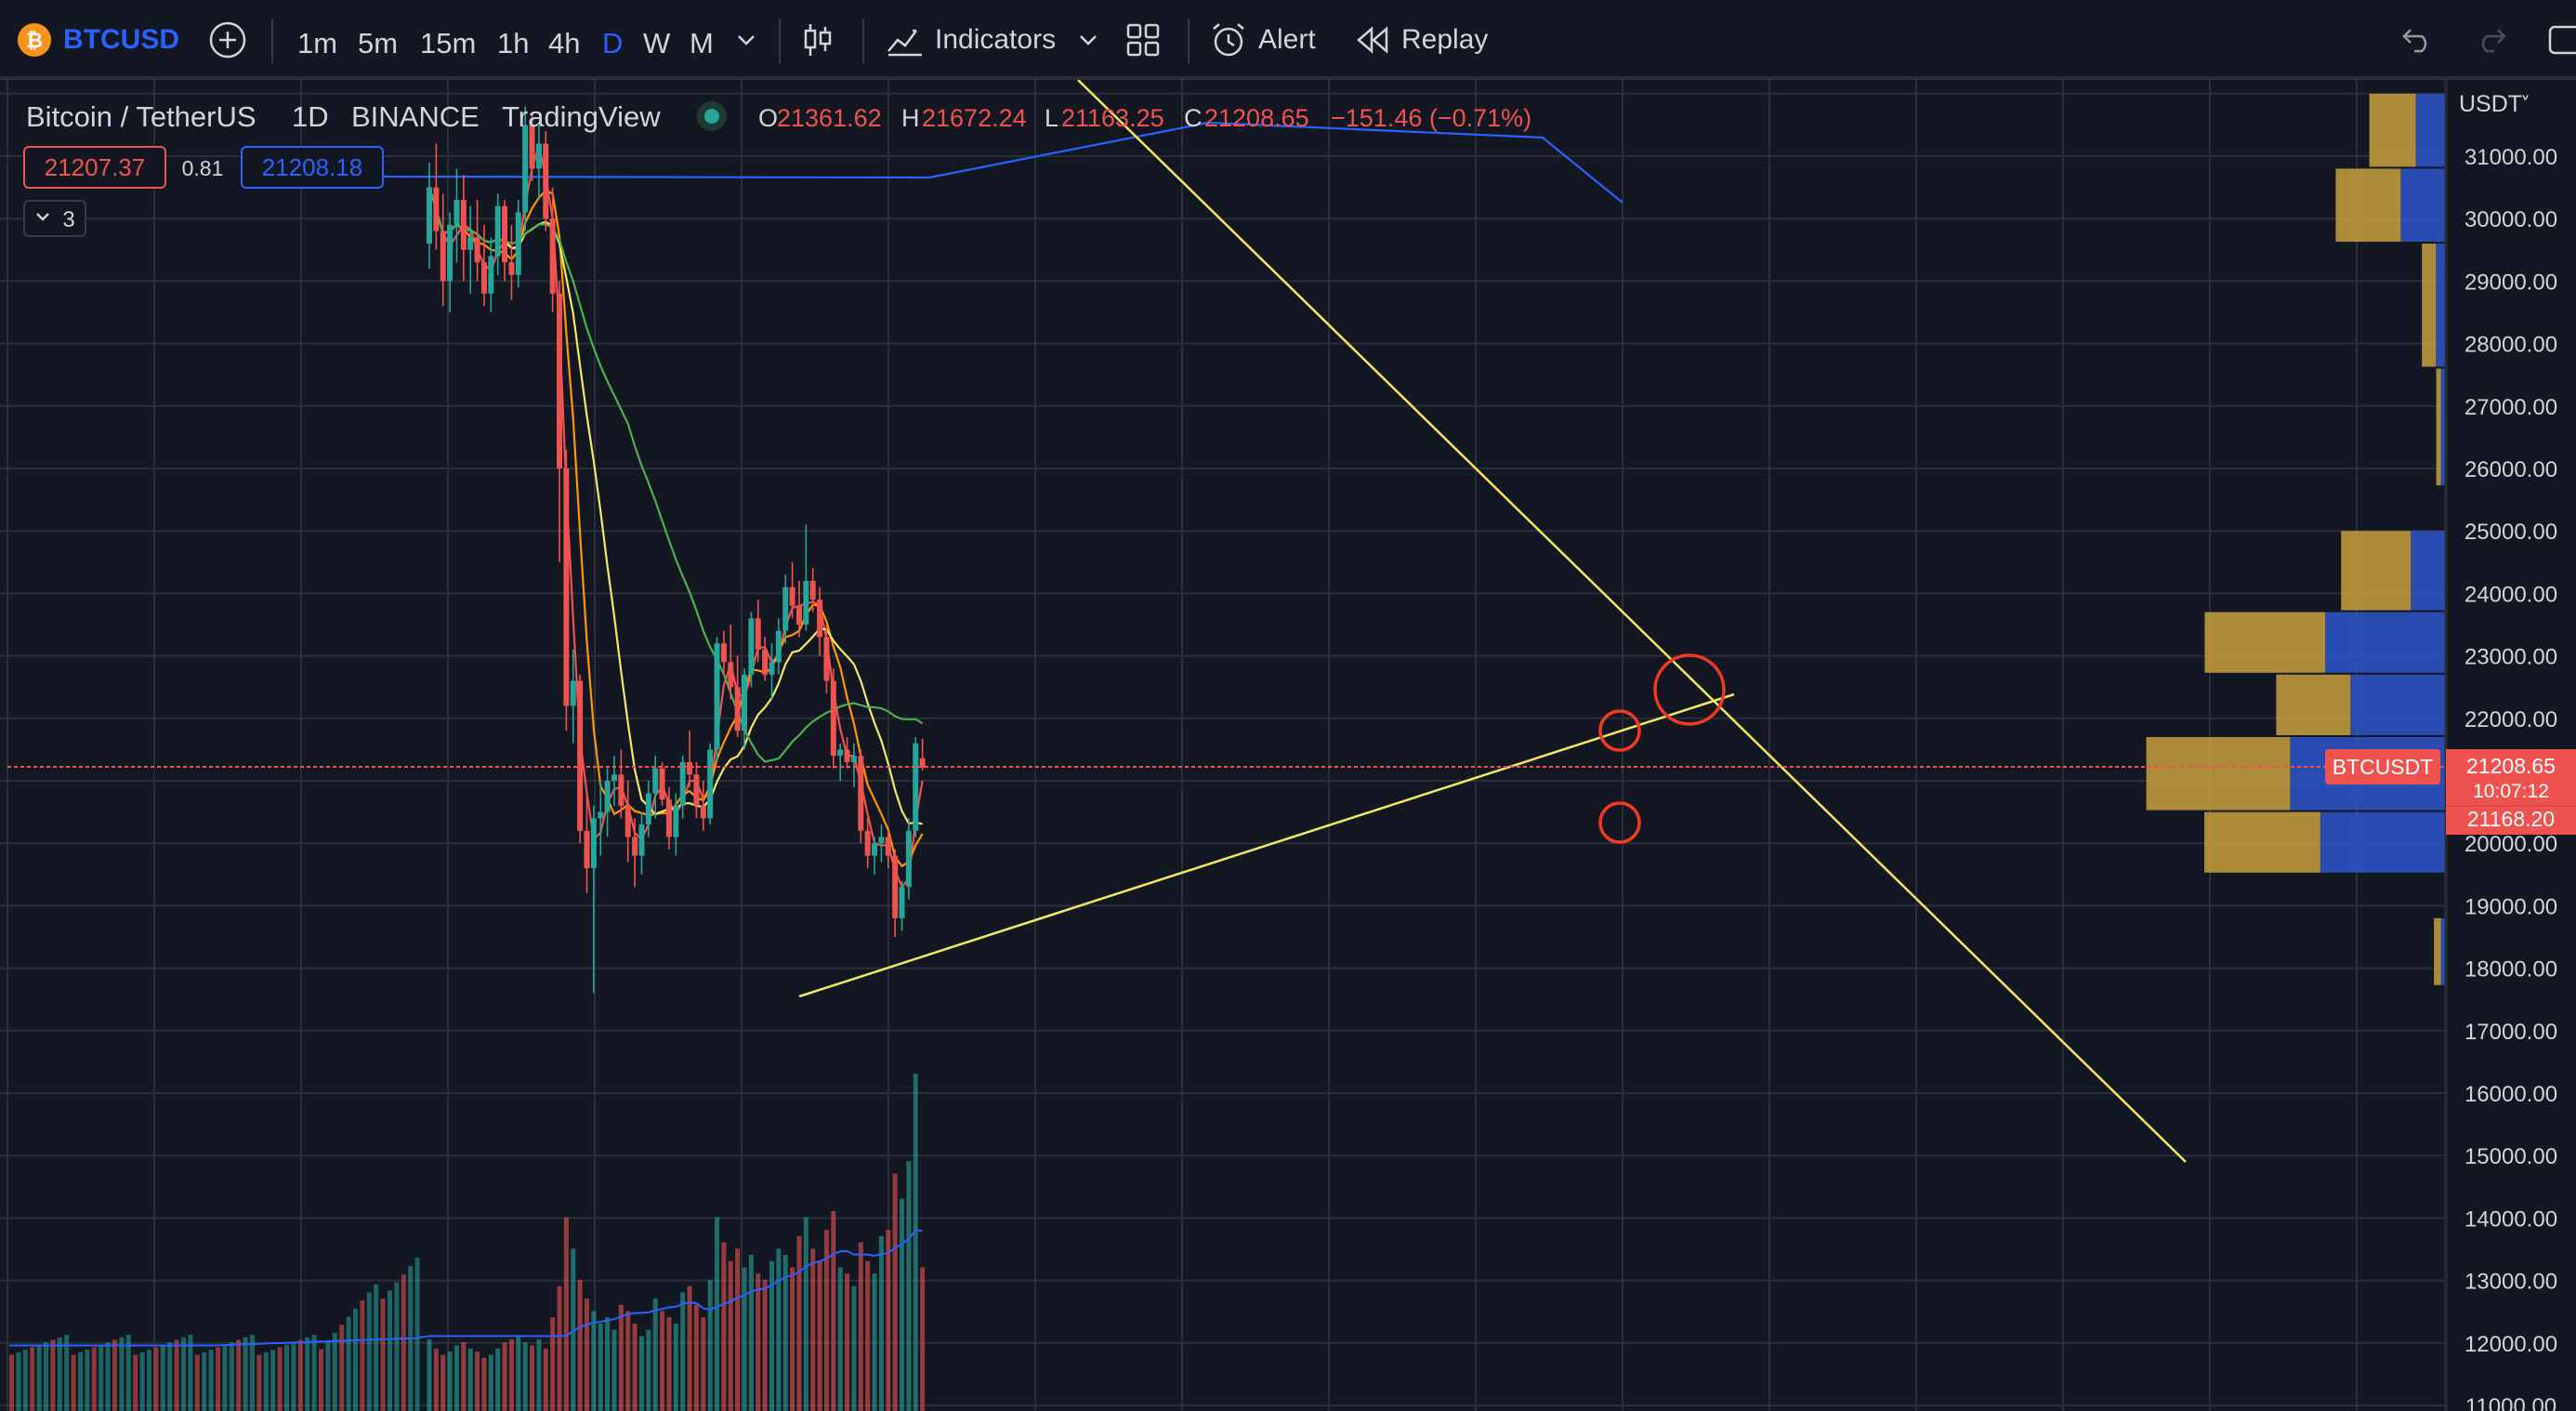 This screenshot has height=1411, width=2576. I want to click on indicators-label: Indicators, so click(996, 39).